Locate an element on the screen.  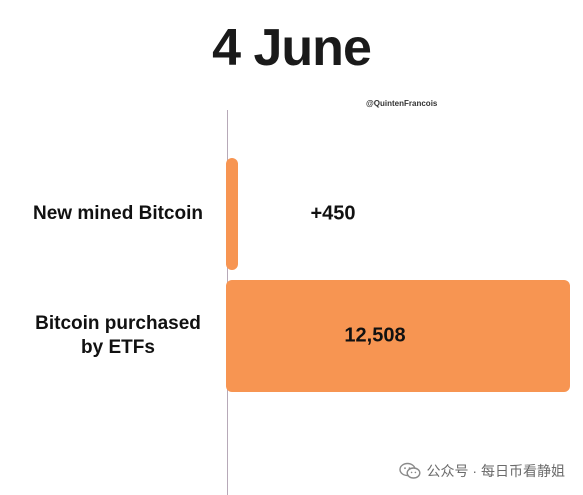
attribution-handle: @QuintenFrancois is located at coordinates (402, 103).